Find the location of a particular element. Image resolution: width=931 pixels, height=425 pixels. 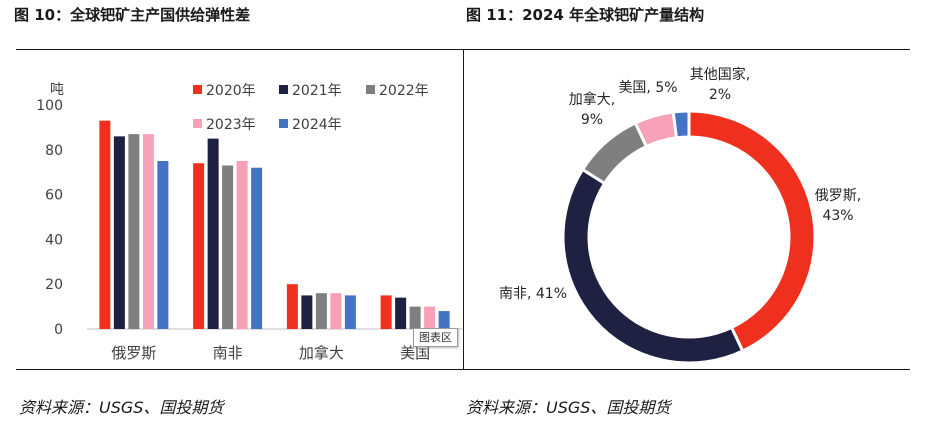

legend-label: 2021年 is located at coordinates (317, 91).